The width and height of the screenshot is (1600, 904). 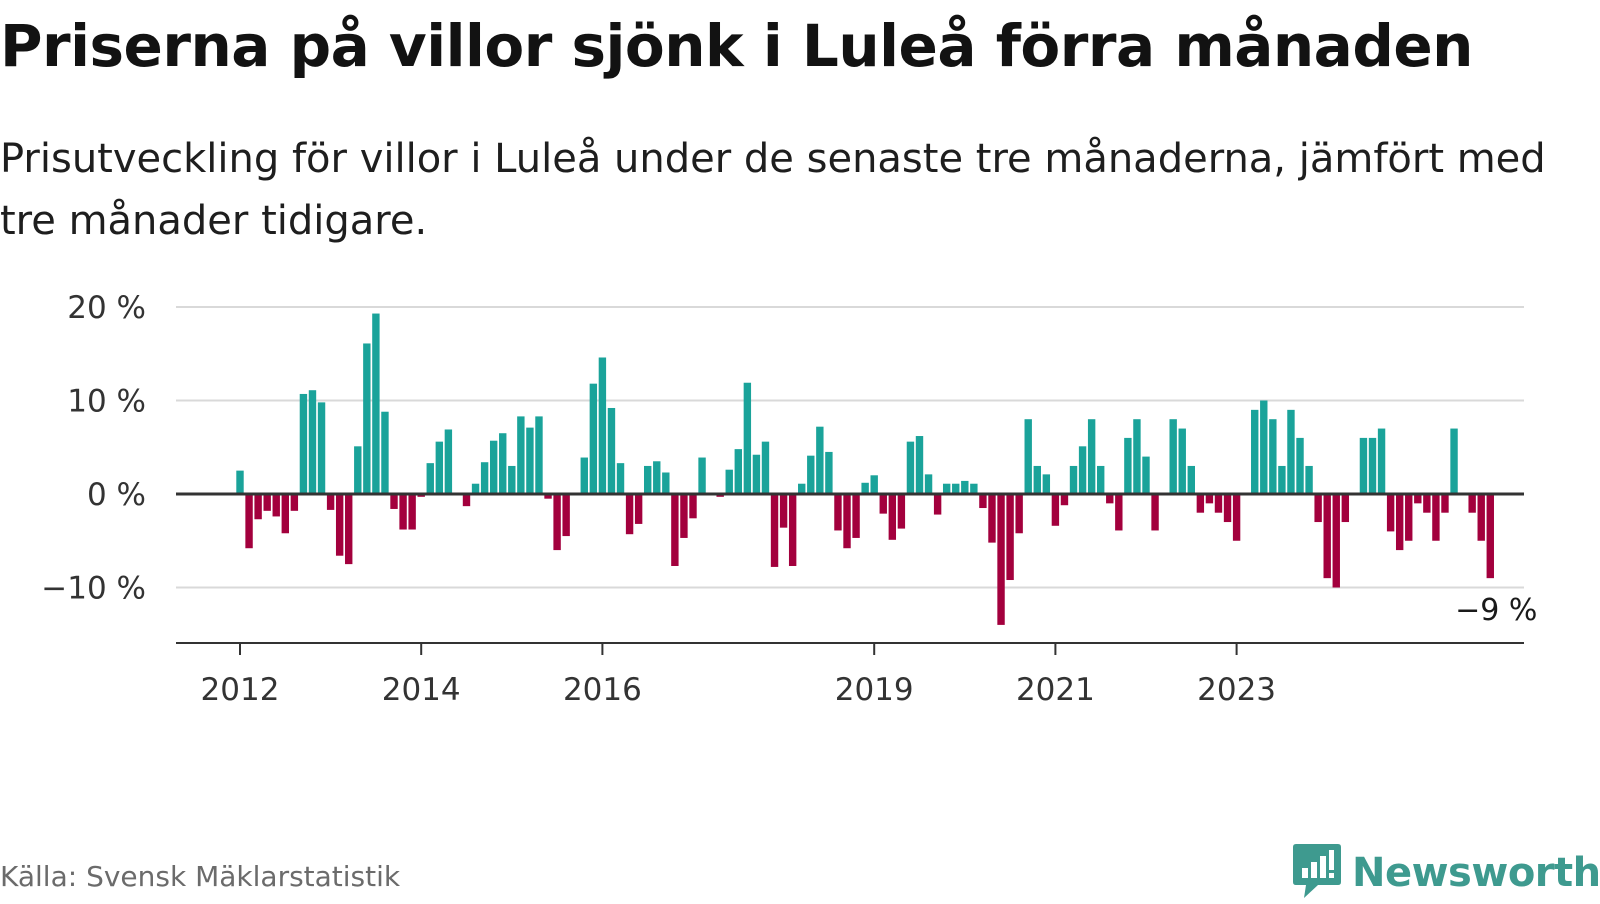 What do you see at coordinates (116, 495) in the screenshot?
I see `y-tick-label: 0 %` at bounding box center [116, 495].